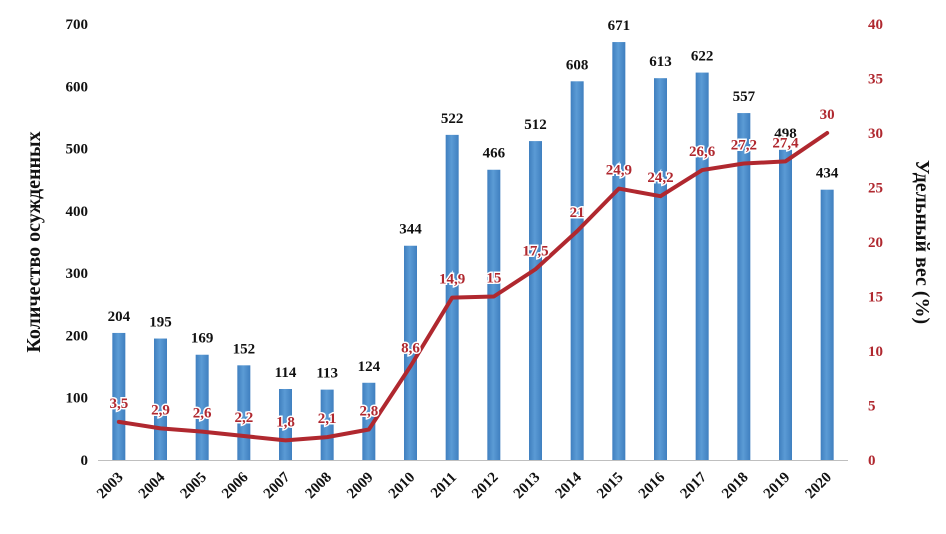  Describe the element at coordinates (702, 57) in the screenshot. I see `bar-value-label: 622` at that location.